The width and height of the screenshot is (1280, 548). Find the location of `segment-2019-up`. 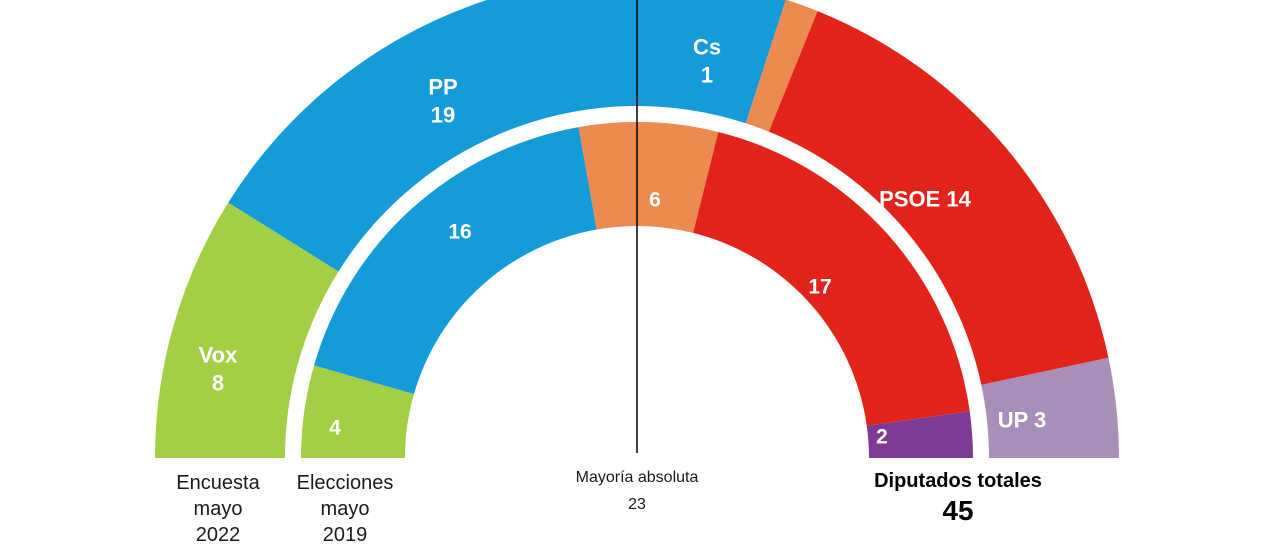

segment-2019-up is located at coordinates (920, 434).